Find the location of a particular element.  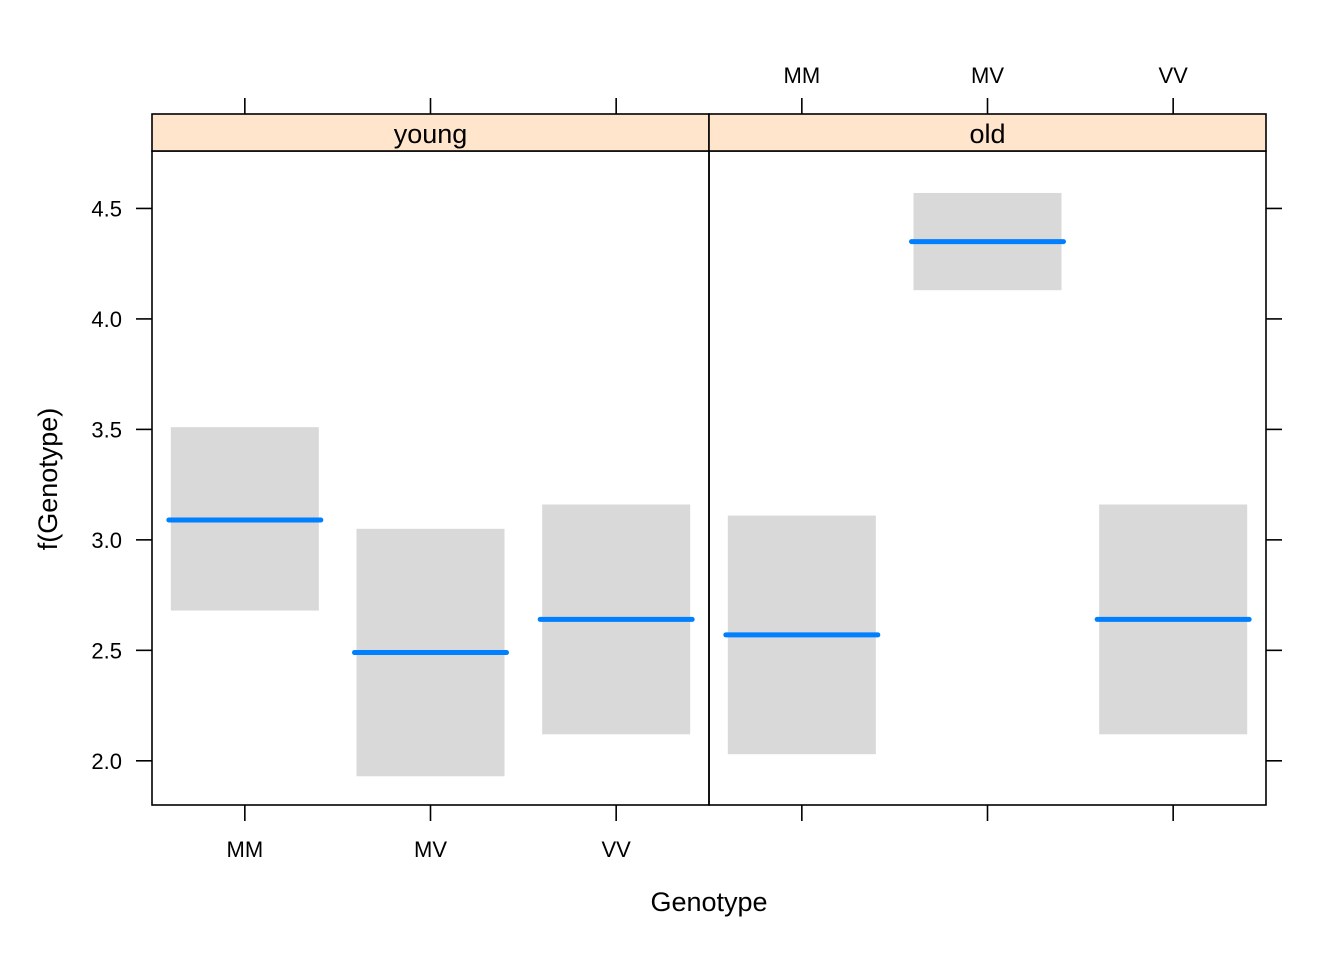

y-tick-label-3.0: 3.0 is located at coordinates (106, 540).